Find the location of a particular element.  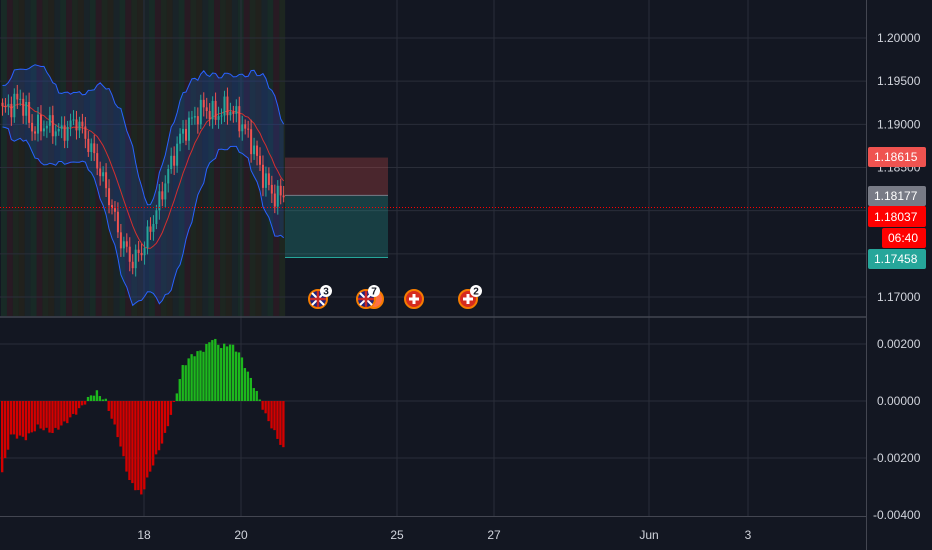

economic-event-marker is located at coordinates (414, 299).